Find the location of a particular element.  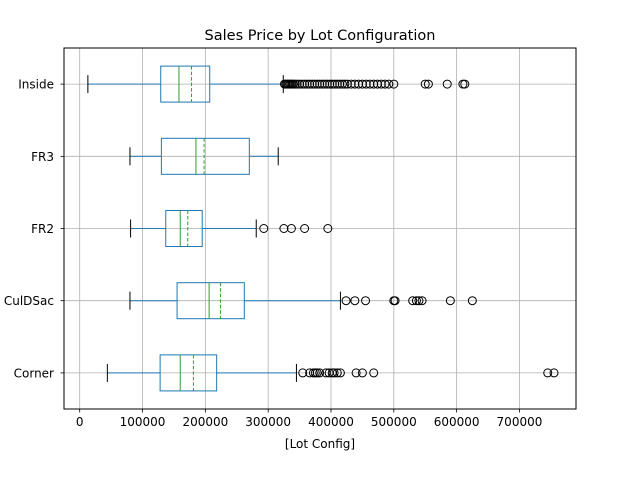

y-tick-label: Inside is located at coordinates (36, 85).